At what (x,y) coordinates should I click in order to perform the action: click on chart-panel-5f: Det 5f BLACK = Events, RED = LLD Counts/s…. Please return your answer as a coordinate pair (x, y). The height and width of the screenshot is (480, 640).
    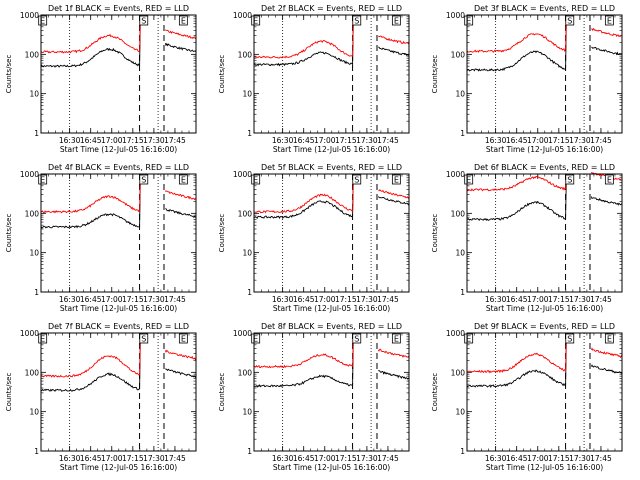
    Looking at the image, I should click on (314, 238).